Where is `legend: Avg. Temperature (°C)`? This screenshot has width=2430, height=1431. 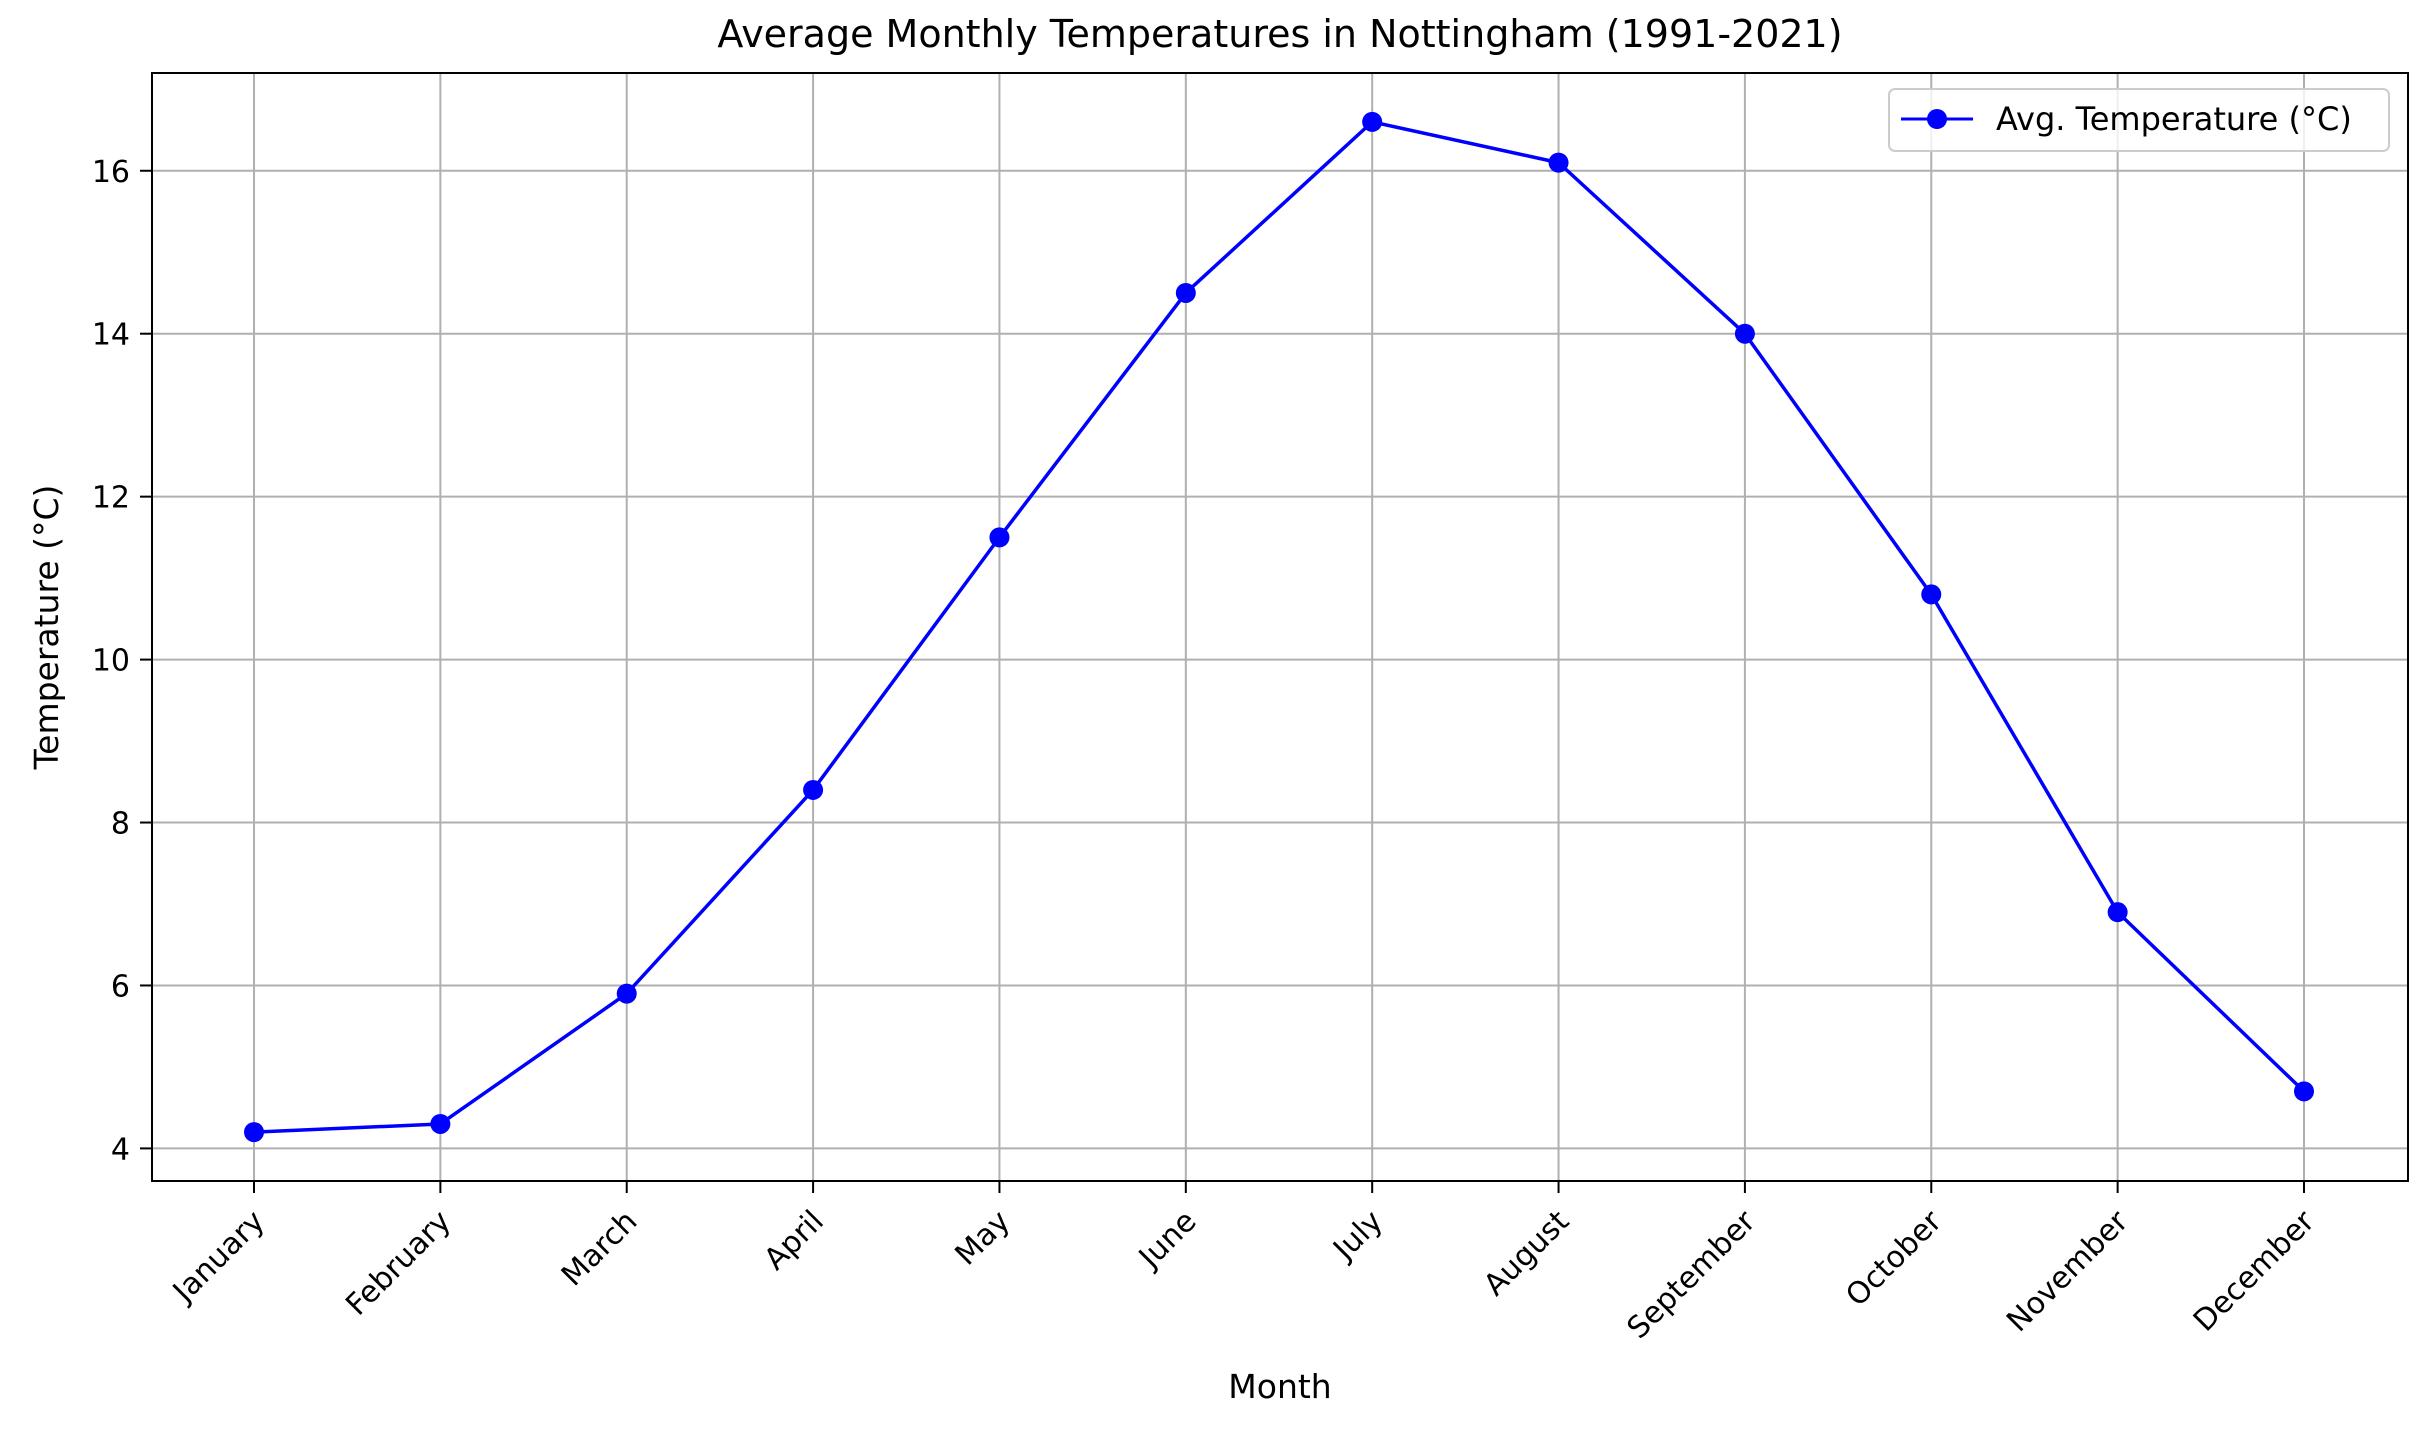
legend: Avg. Temperature (°C) is located at coordinates (2139, 120).